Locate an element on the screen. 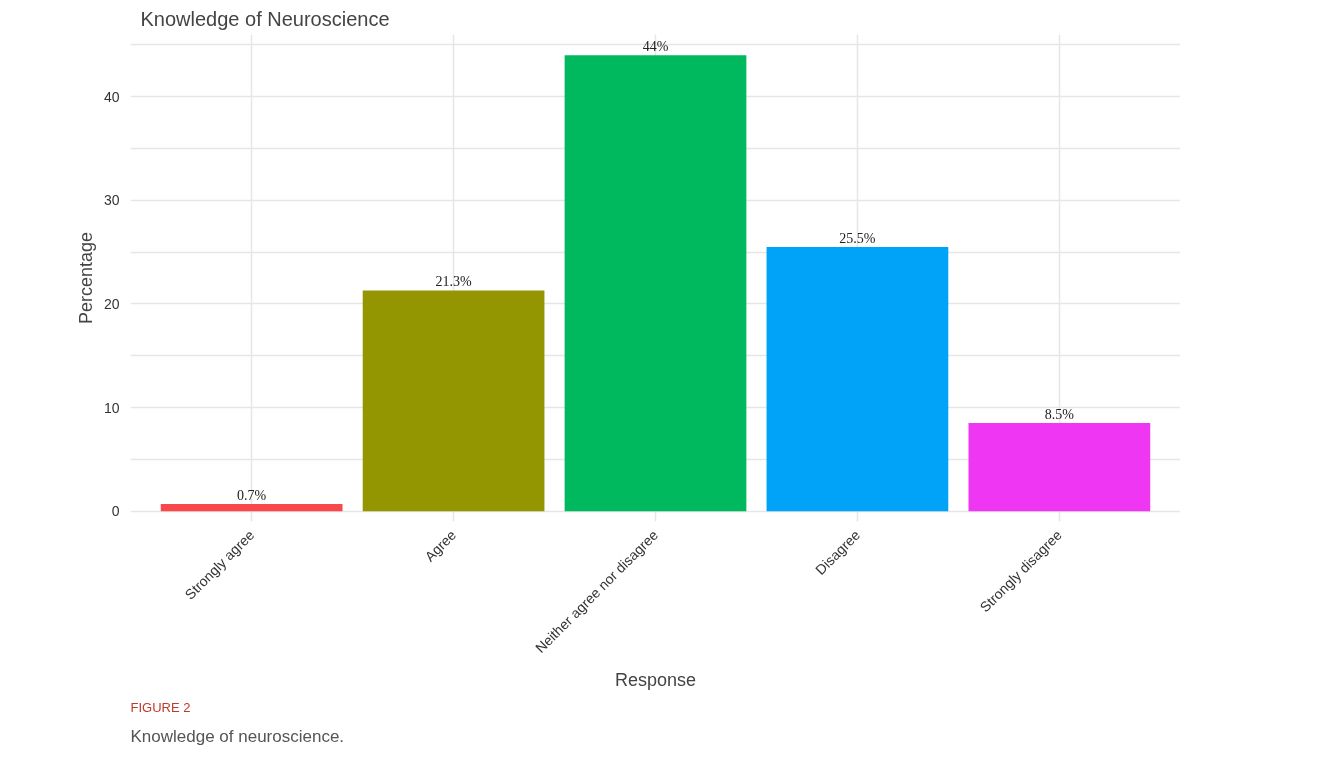 This screenshot has height=765, width=1319. y-axis-title: Percentage is located at coordinates (85, 278).